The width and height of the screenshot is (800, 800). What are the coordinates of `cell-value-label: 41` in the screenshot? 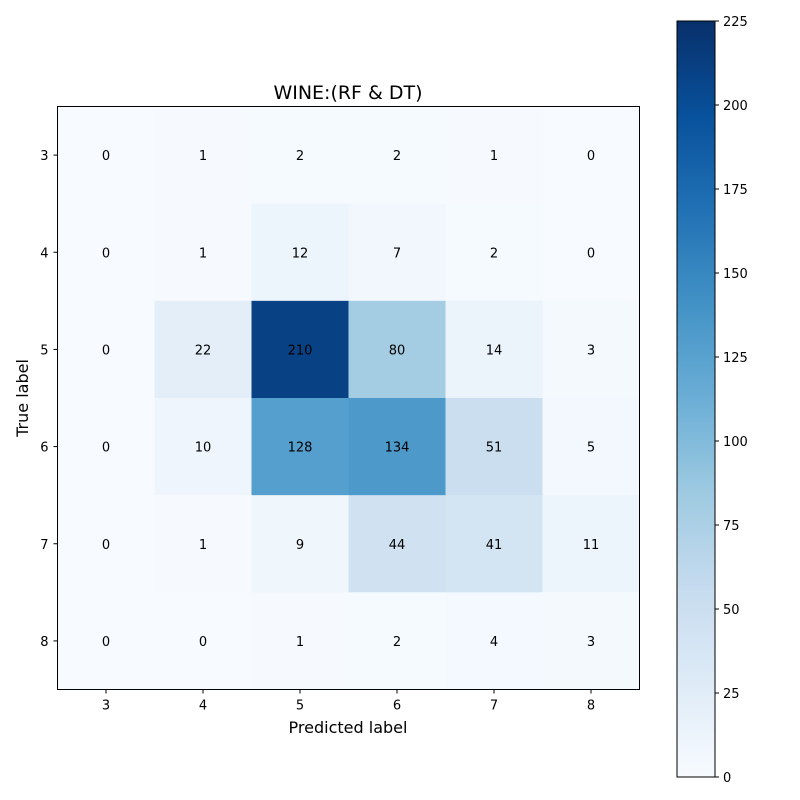 It's located at (494, 545).